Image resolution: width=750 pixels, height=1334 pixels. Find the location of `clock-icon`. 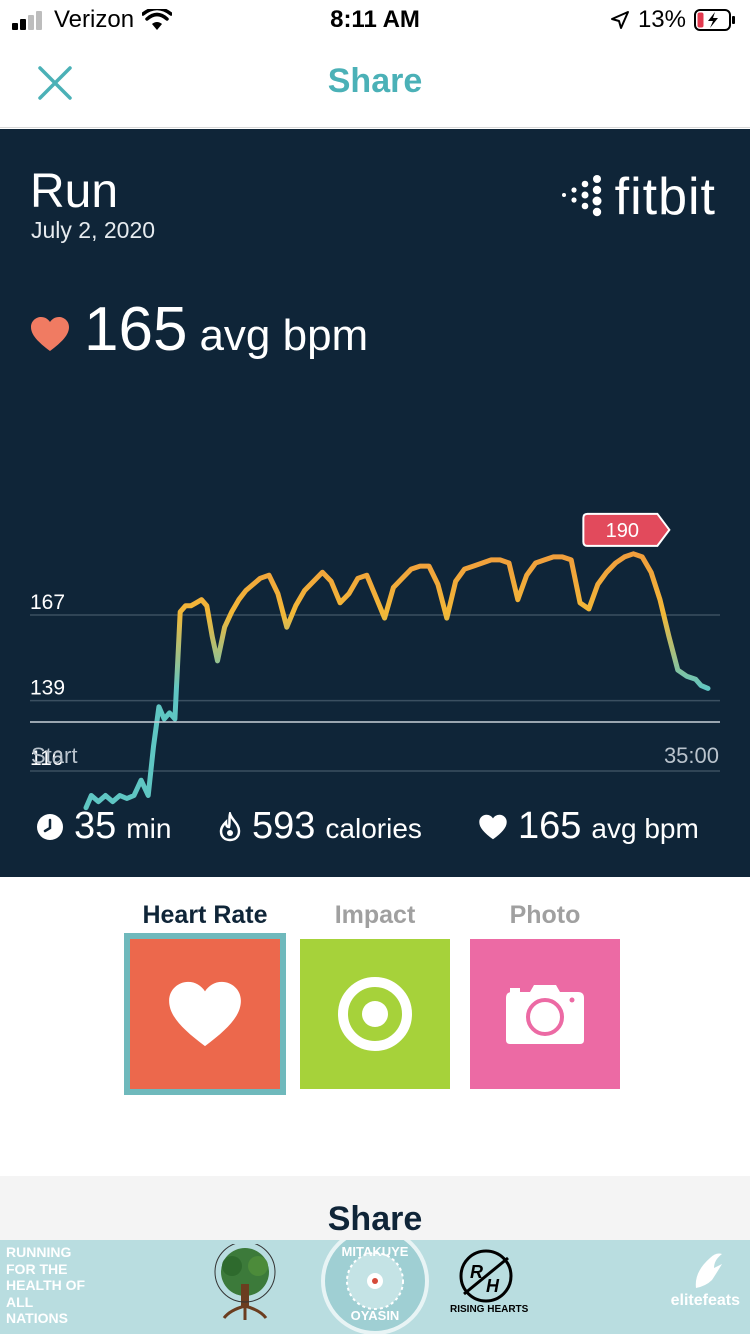

clock-icon is located at coordinates (50, 826).